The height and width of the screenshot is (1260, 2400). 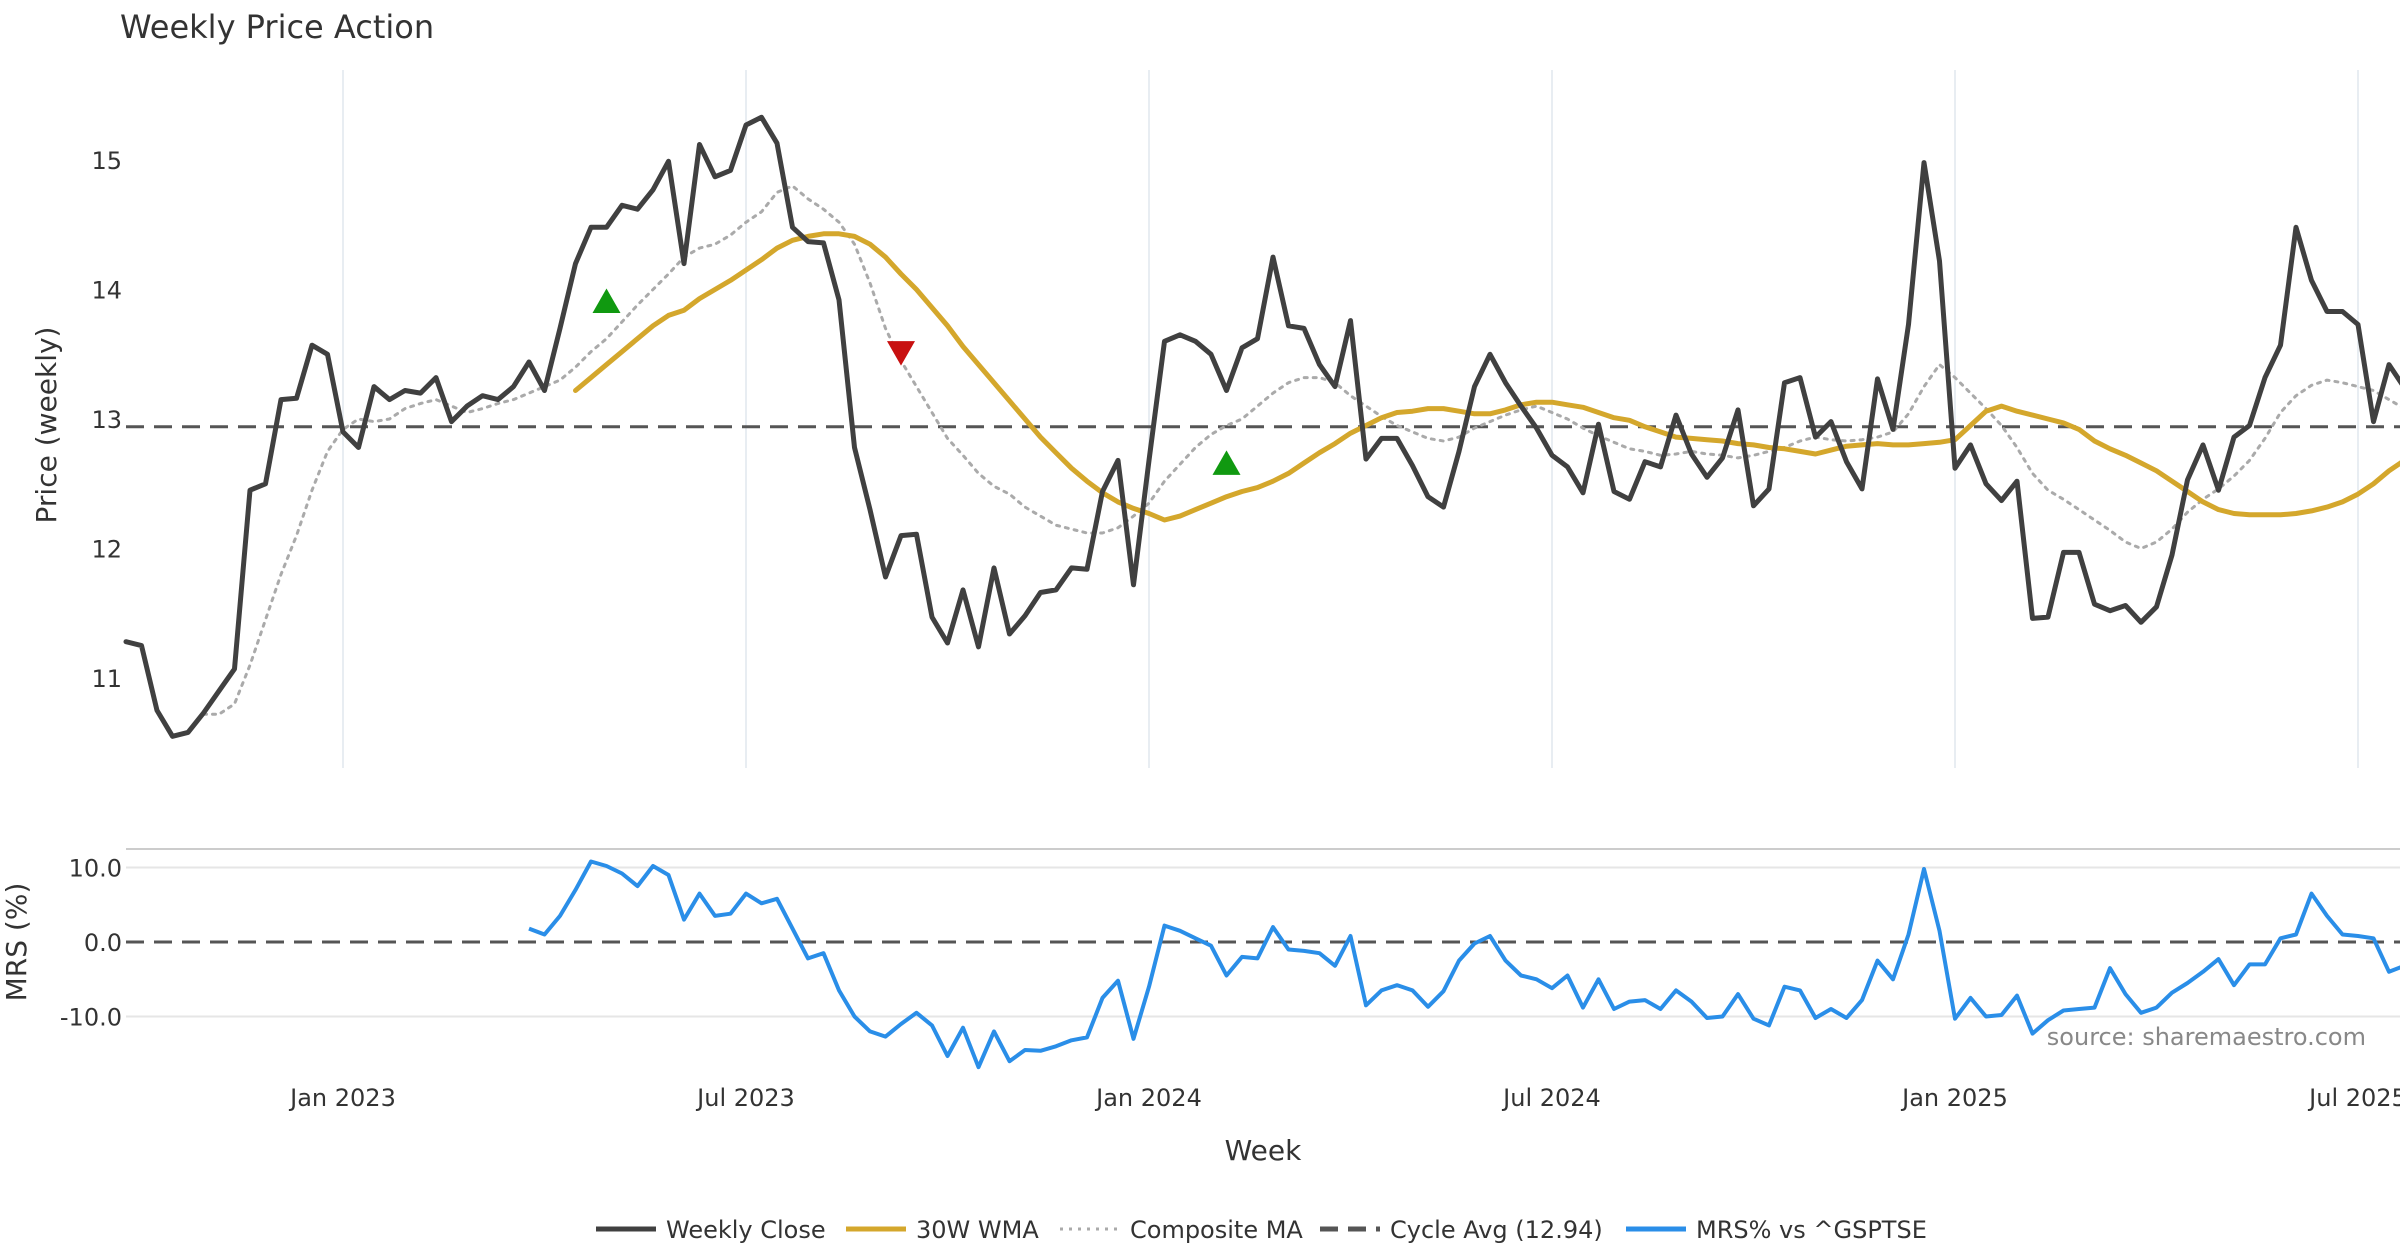 I want to click on x-axis-label: Week, so click(x=1263, y=1150).